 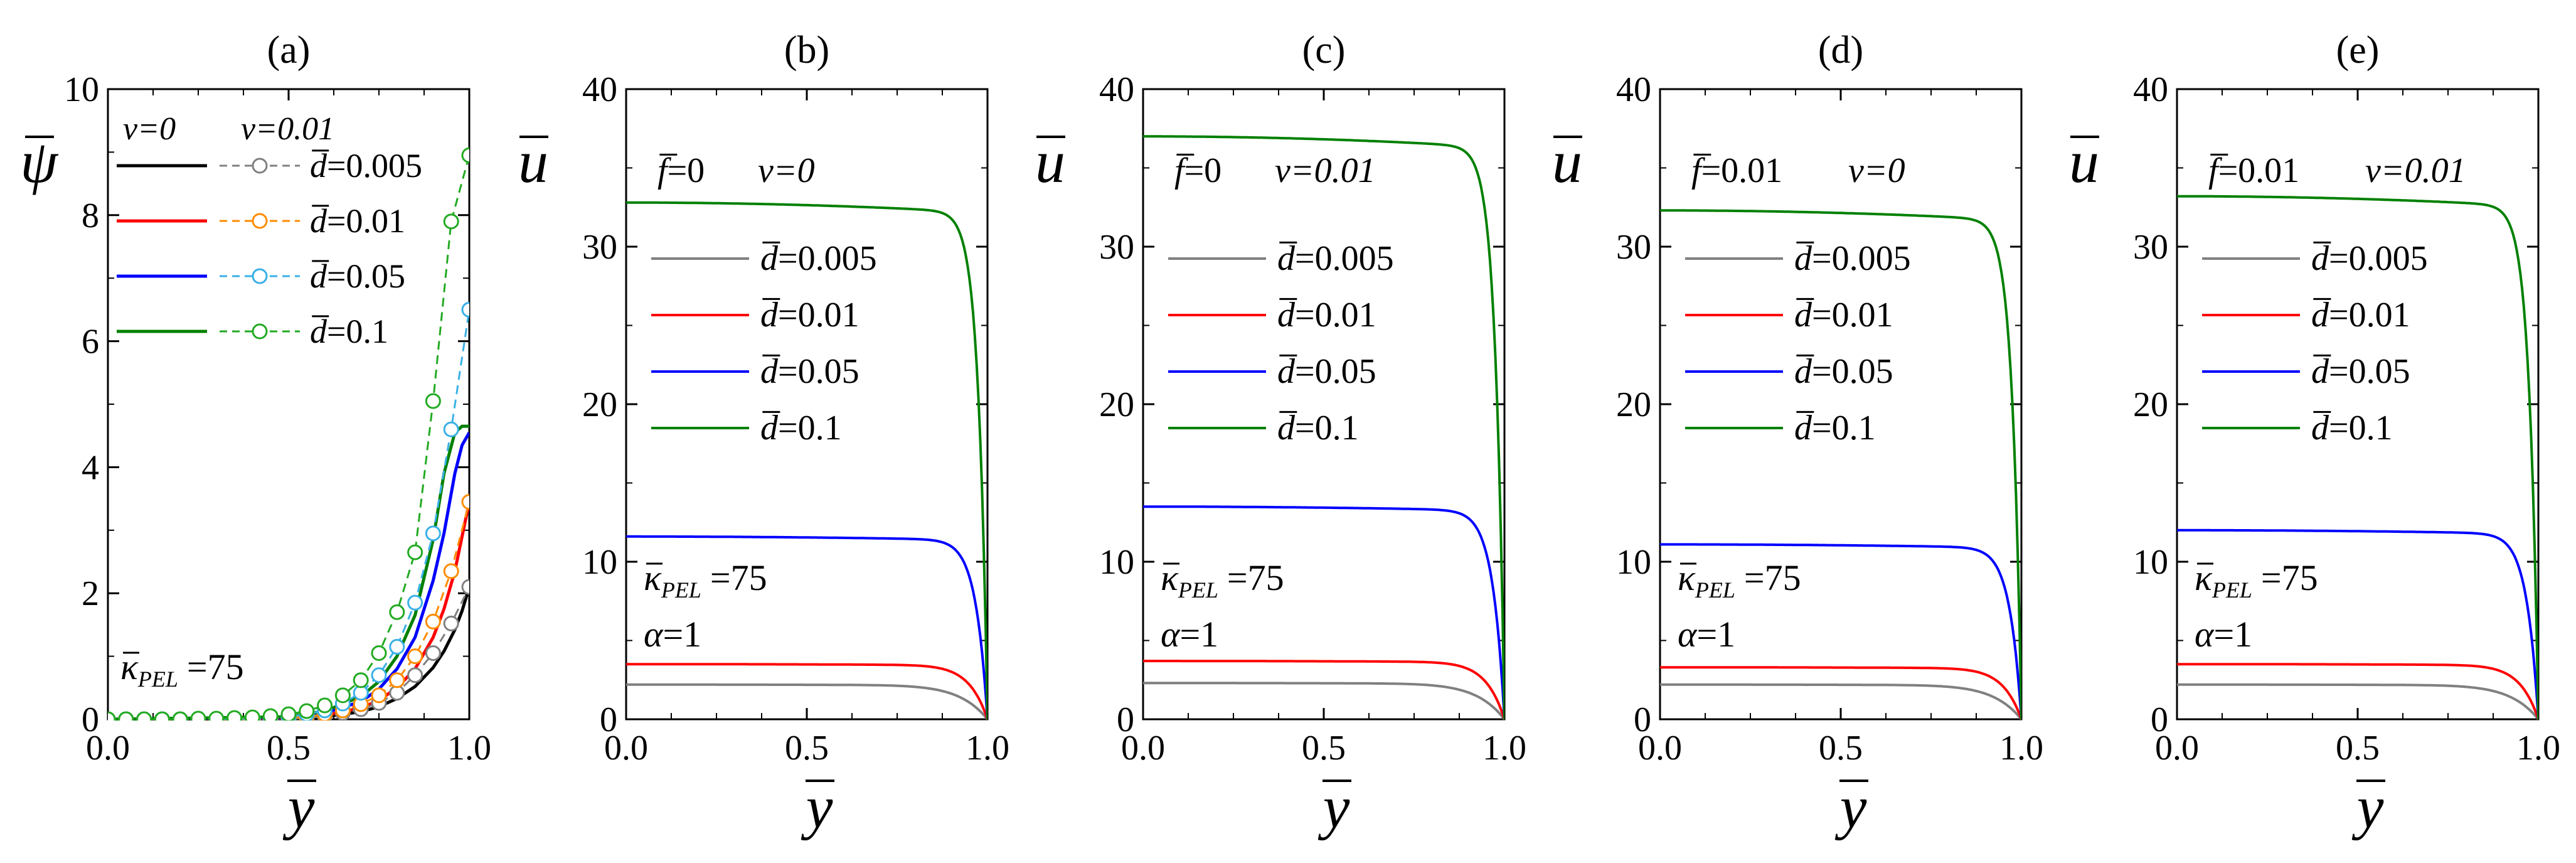 I want to click on param-f: f=0, so click(x=1197, y=171).